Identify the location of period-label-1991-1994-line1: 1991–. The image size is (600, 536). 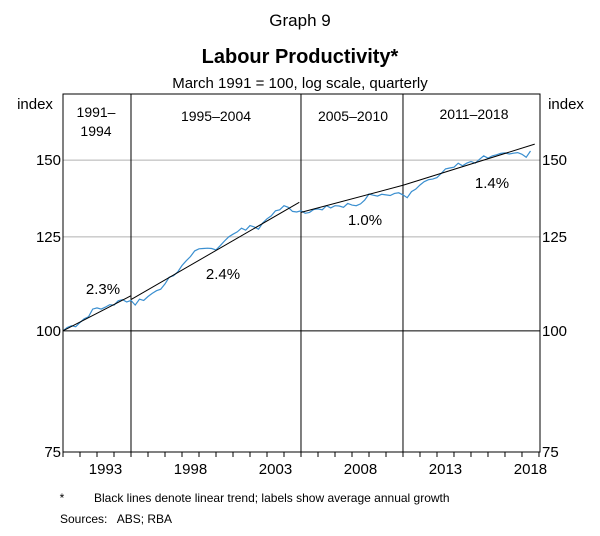
(96, 112).